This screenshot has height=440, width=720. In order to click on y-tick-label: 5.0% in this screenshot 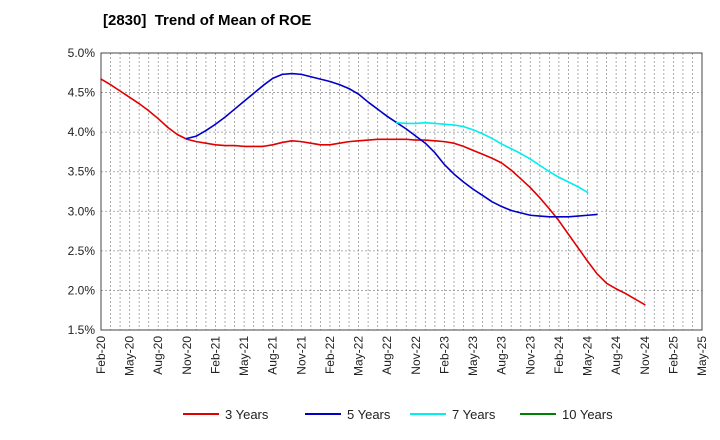, I will do `click(82, 53)`.